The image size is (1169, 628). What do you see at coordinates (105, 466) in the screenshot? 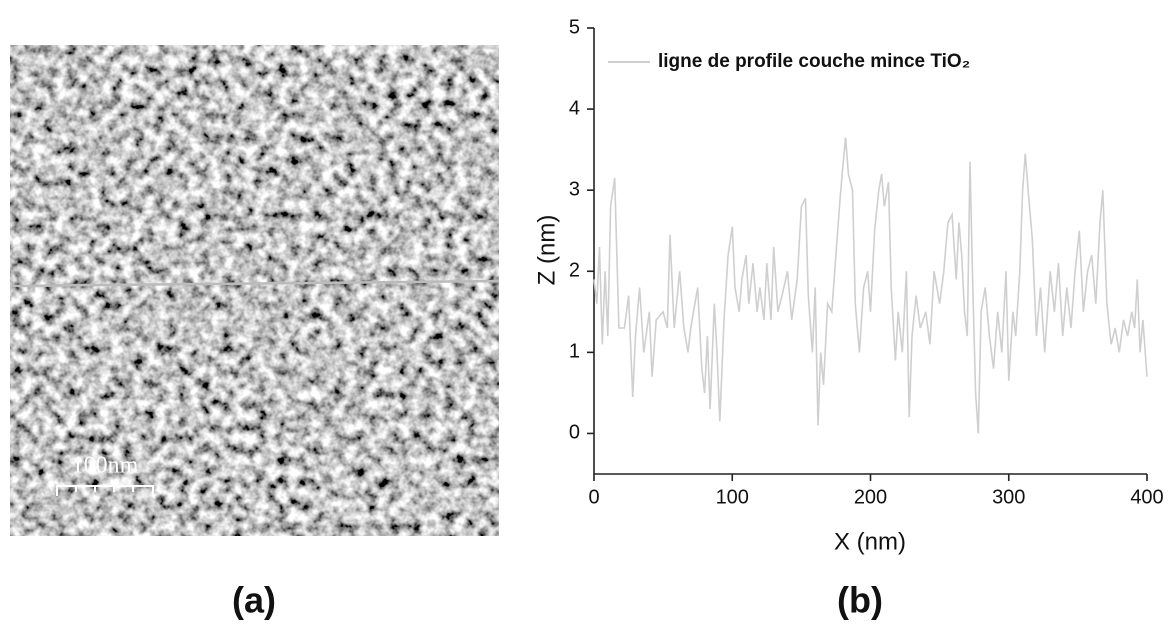
I see `scale-bar-label: 100nm` at bounding box center [105, 466].